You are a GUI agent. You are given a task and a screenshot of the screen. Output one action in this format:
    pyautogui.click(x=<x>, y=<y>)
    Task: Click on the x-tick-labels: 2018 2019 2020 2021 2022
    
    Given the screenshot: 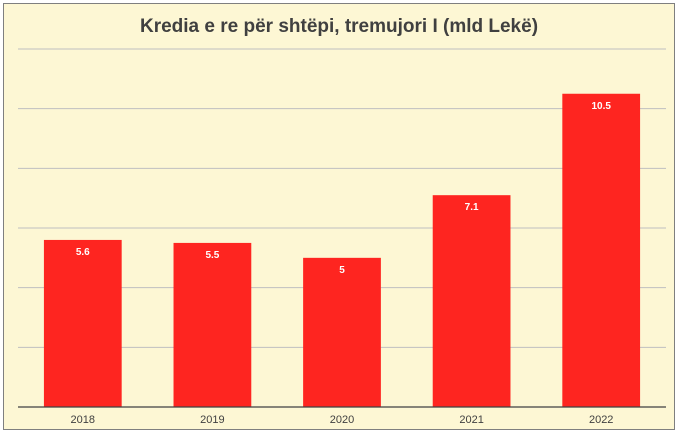 What is the action you would take?
    pyautogui.click(x=342, y=420)
    